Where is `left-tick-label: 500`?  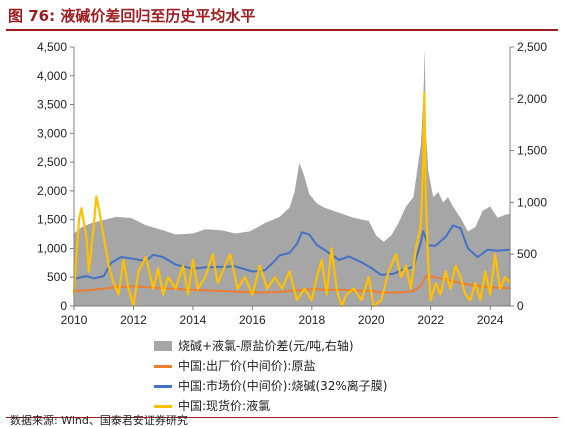 left-tick-label: 500 is located at coordinates (57, 277).